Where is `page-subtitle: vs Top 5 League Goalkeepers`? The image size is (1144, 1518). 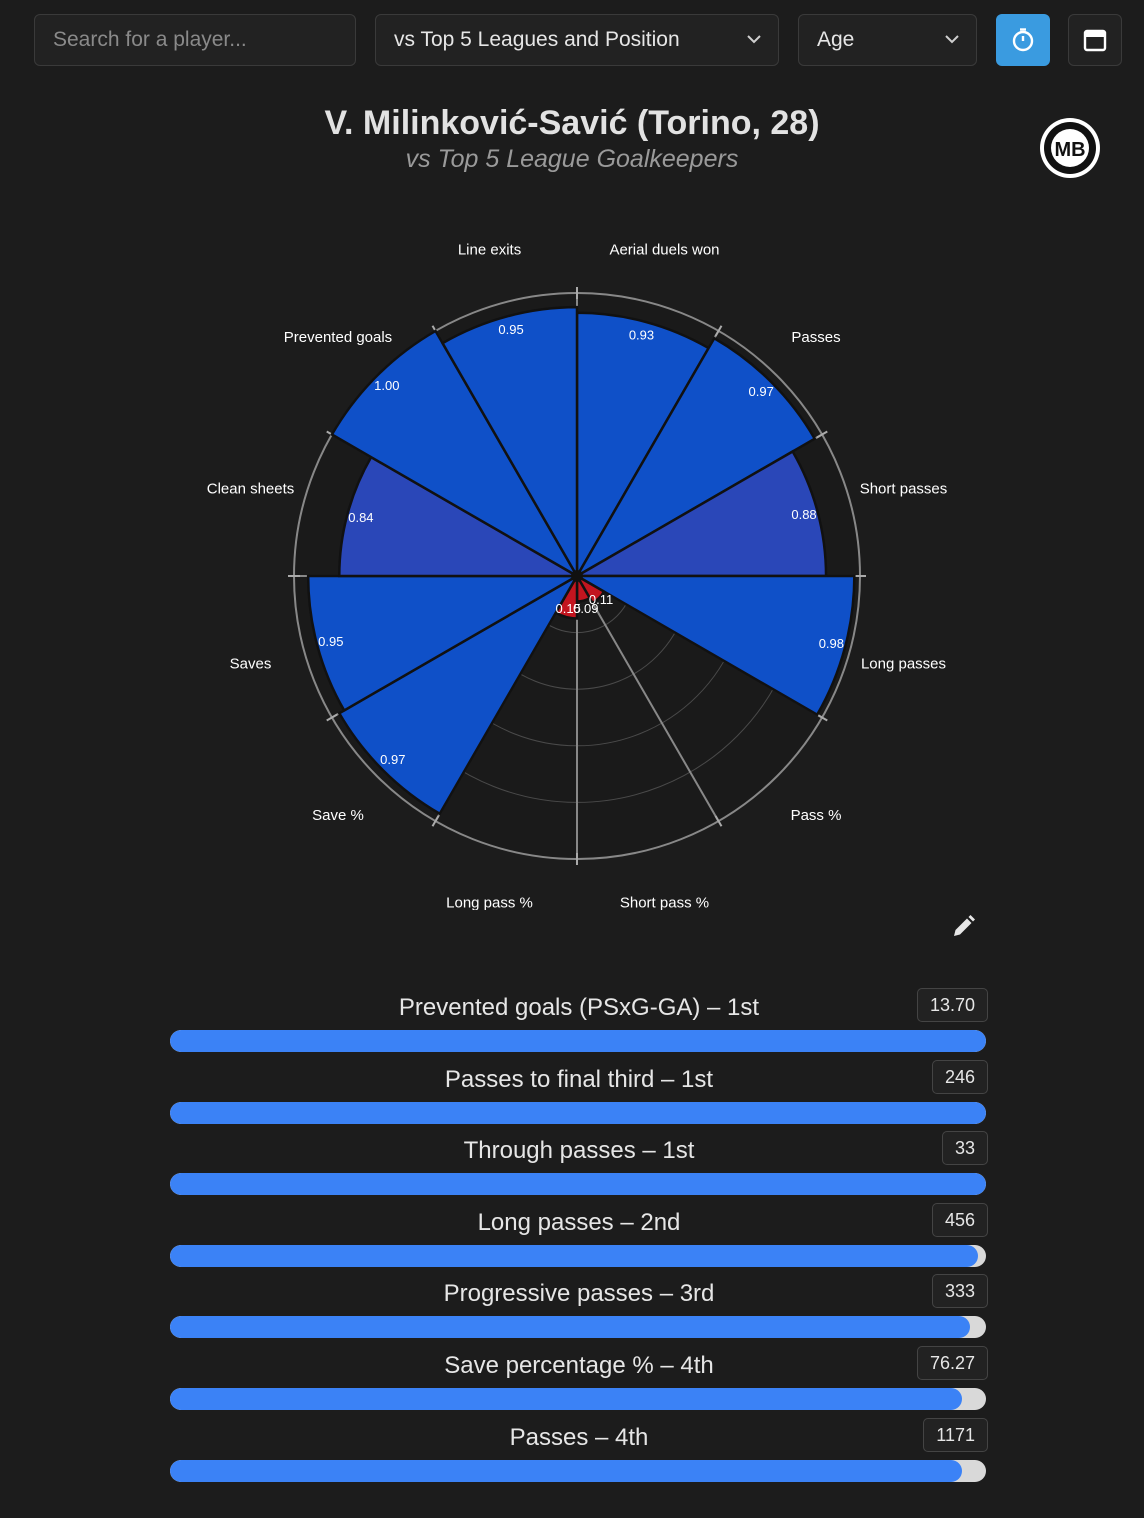
page-subtitle: vs Top 5 League Goalkeepers is located at coordinates (572, 159).